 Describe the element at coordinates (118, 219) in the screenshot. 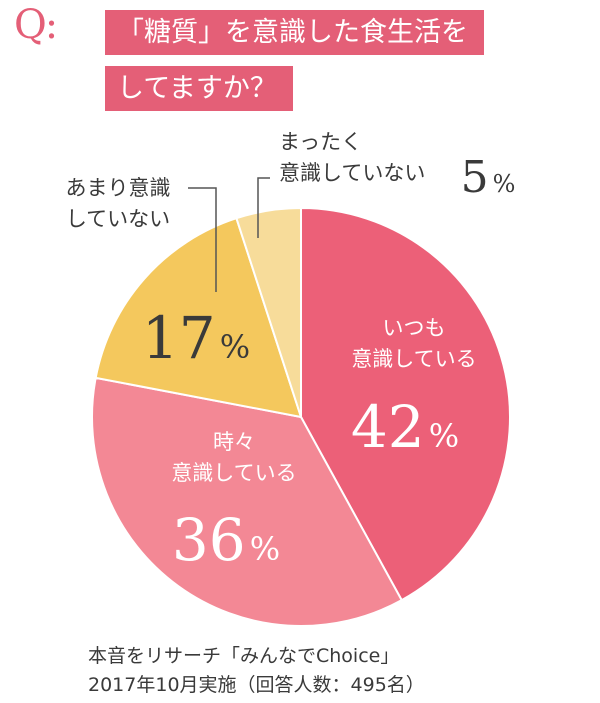

I see `slice-label-not_much-2: していない` at that location.